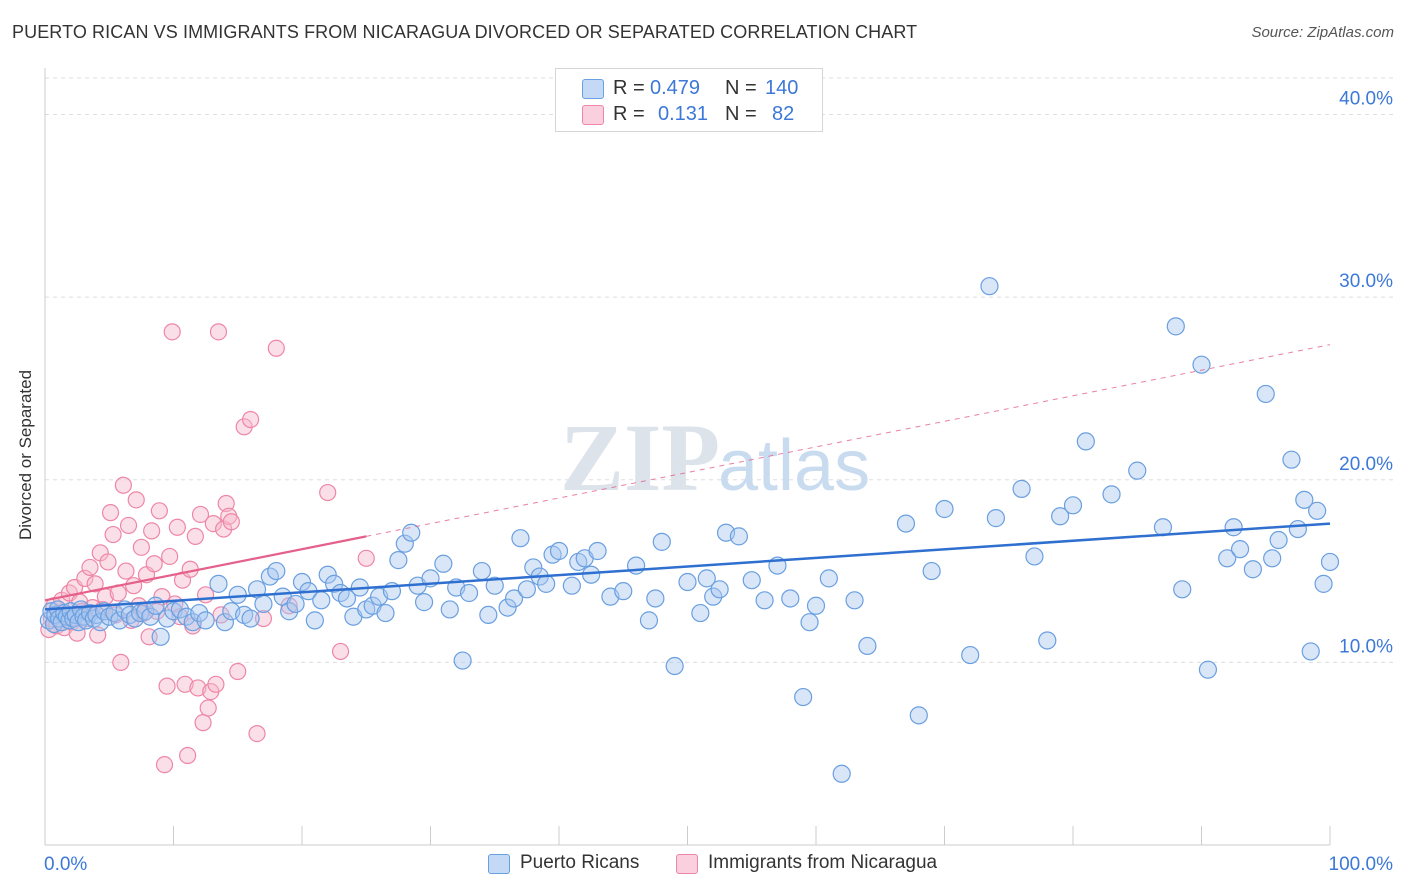 The height and width of the screenshot is (892, 1406). I want to click on legend-r-value: 0.131, so click(683, 114).